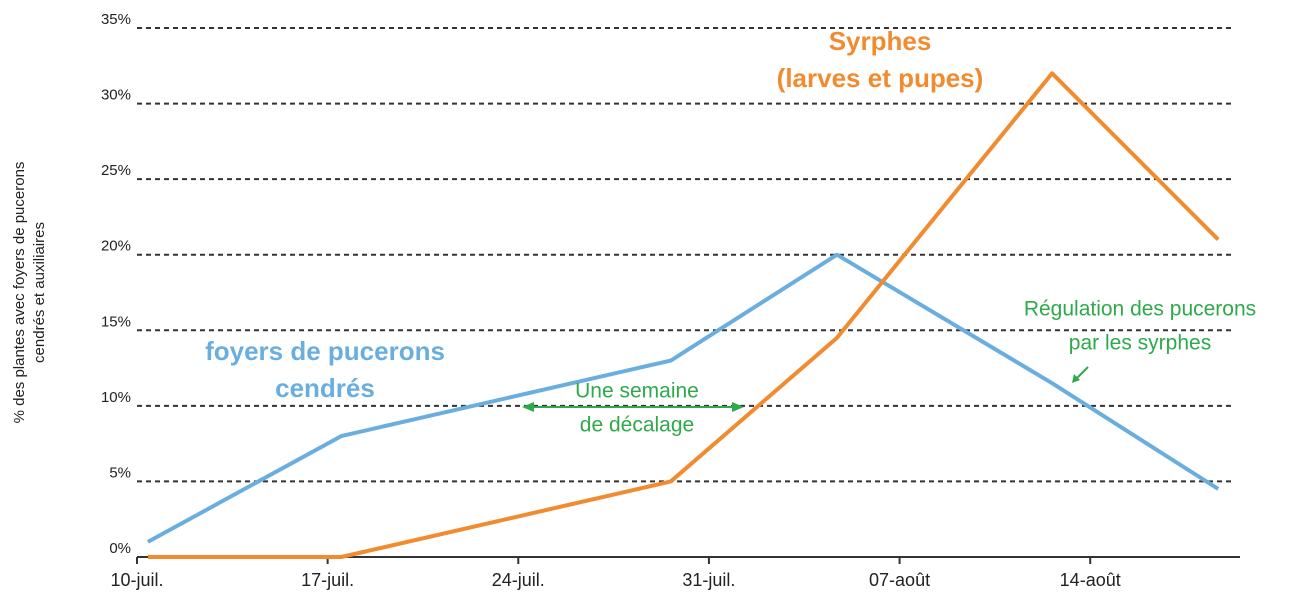  What do you see at coordinates (325, 351) in the screenshot?
I see `series-label: foyers de pucerons` at bounding box center [325, 351].